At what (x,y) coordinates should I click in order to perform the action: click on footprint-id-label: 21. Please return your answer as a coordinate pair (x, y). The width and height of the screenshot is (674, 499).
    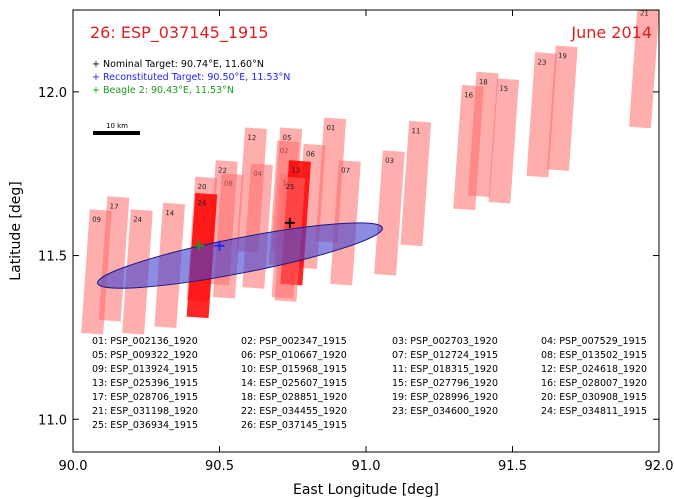
    Looking at the image, I should click on (644, 13).